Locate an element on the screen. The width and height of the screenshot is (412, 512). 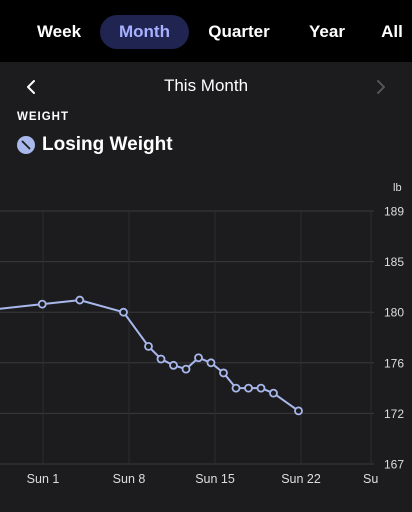
period-title: This Month is located at coordinates (206, 85).